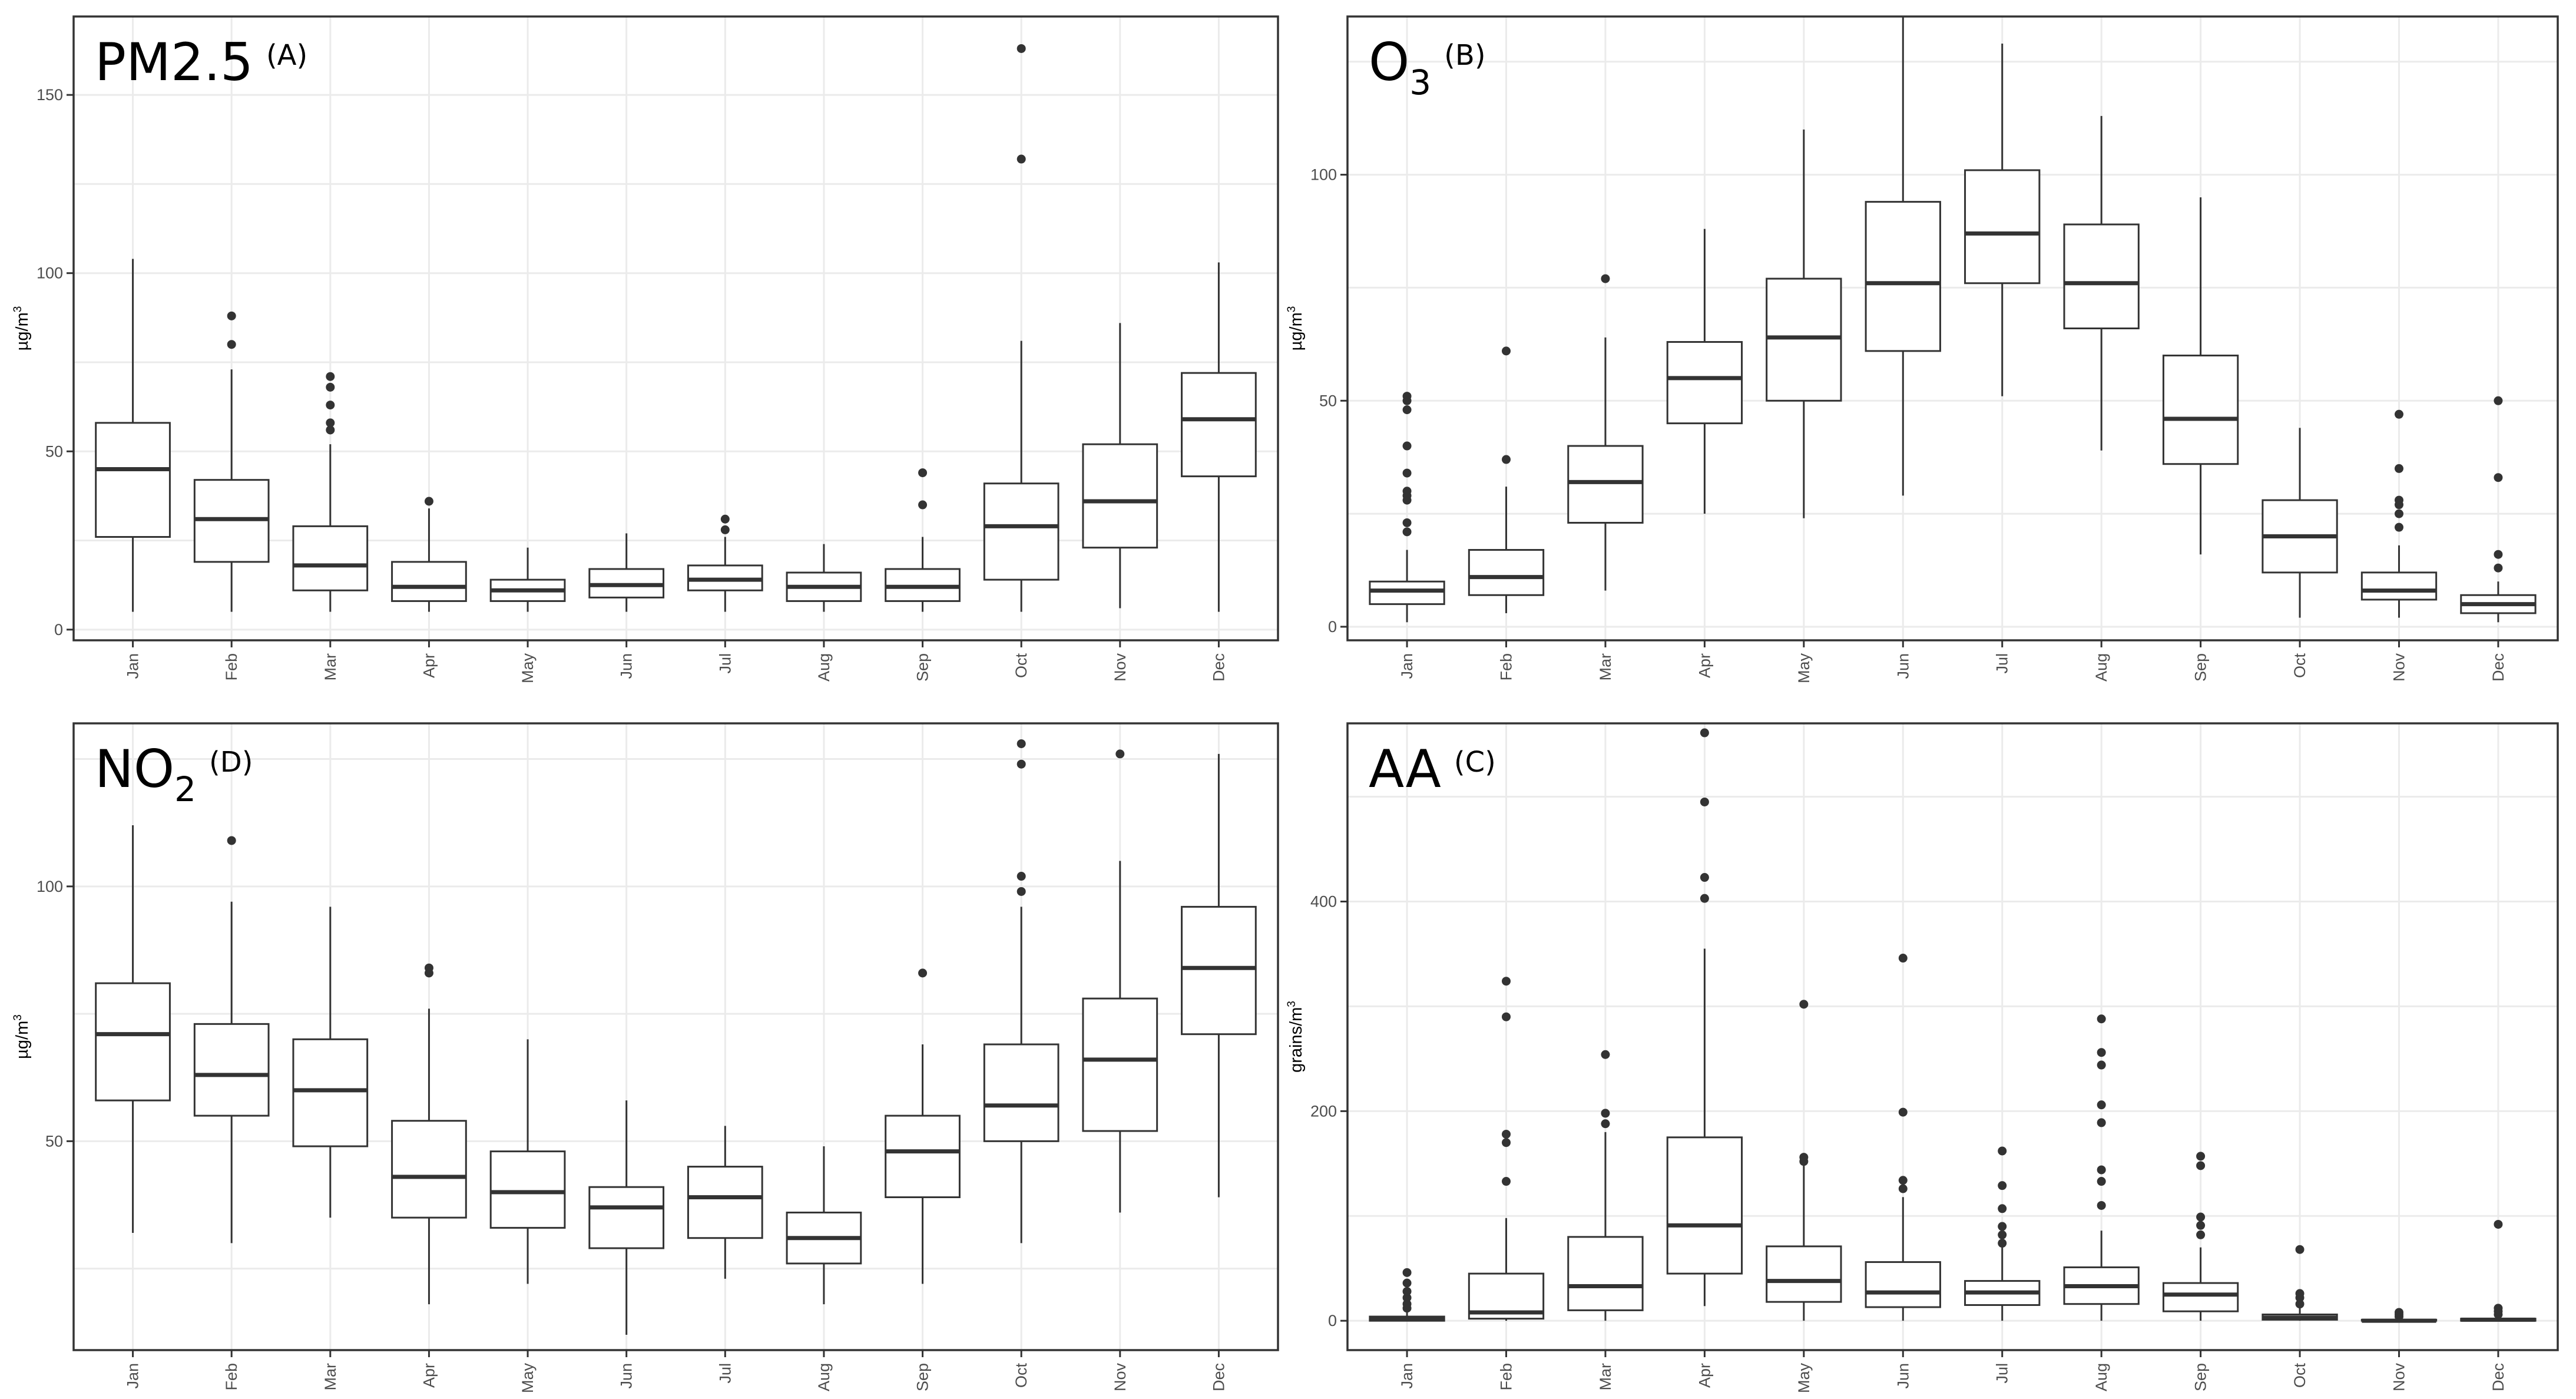 The image size is (2576, 1399). Describe the element at coordinates (58, 630) in the screenshot. I see `y-tick-label: 0` at that location.